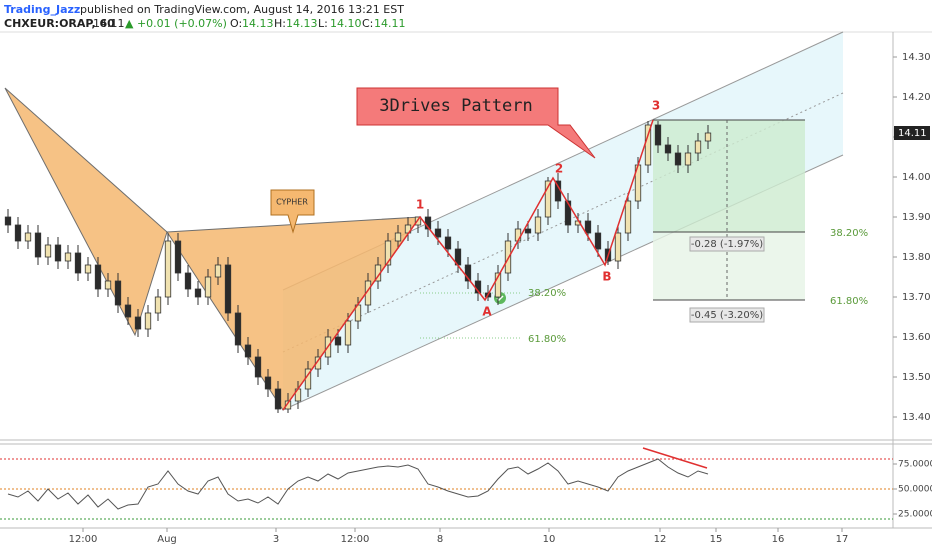 This screenshot has height=550, width=932. Describe the element at coordinates (916, 217) in the screenshot. I see `y-tick-label: 13.90` at that location.